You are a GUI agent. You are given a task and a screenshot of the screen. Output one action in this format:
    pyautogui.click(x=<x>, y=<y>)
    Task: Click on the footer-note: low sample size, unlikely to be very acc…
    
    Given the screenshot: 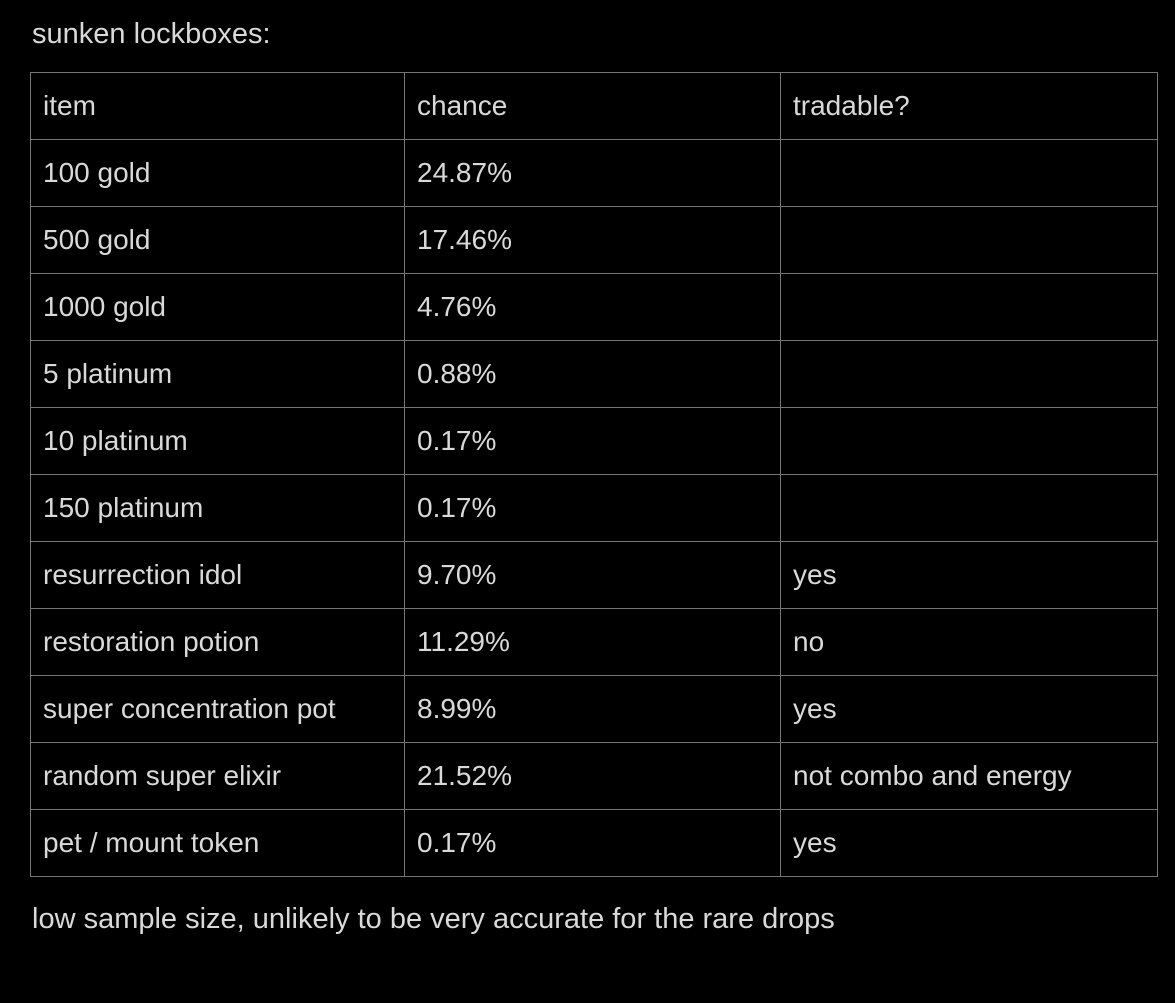 What is the action you would take?
    pyautogui.click(x=433, y=919)
    